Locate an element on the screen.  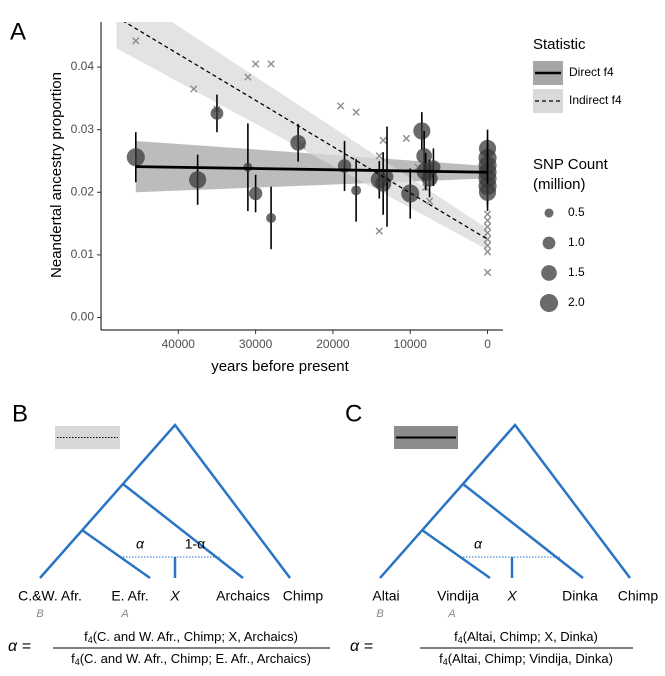
y-tick-label: 0.01 is located at coordinates (83, 254).